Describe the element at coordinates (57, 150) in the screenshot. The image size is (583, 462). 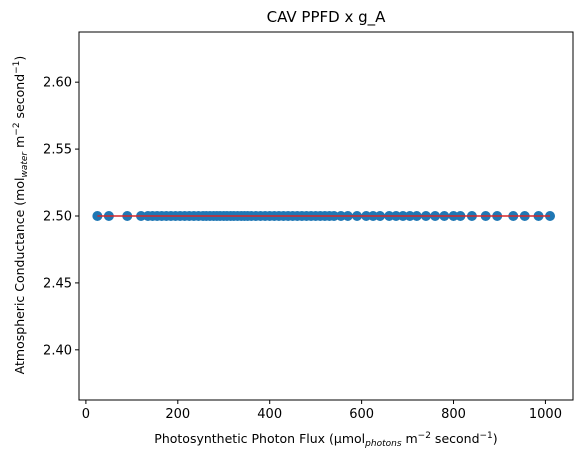
I see `y-tick-label: 2.55` at that location.